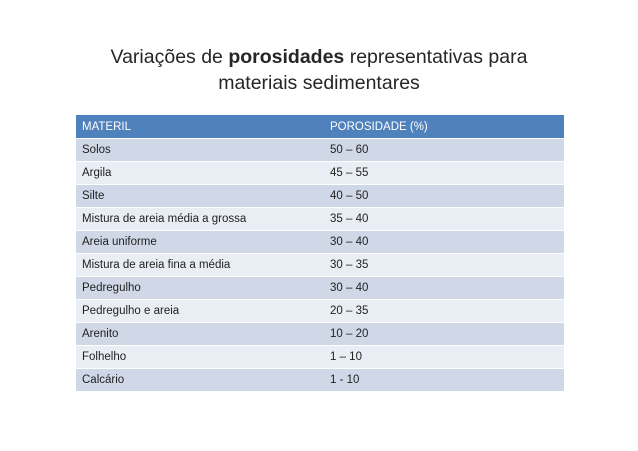 The width and height of the screenshot is (638, 451). I want to click on cell-porosity: 50 – 60, so click(444, 150).